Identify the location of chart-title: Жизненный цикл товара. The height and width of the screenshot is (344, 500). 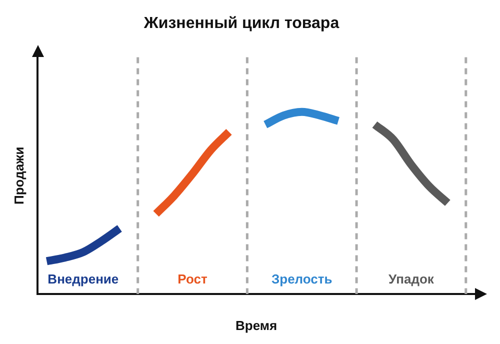
(241, 23).